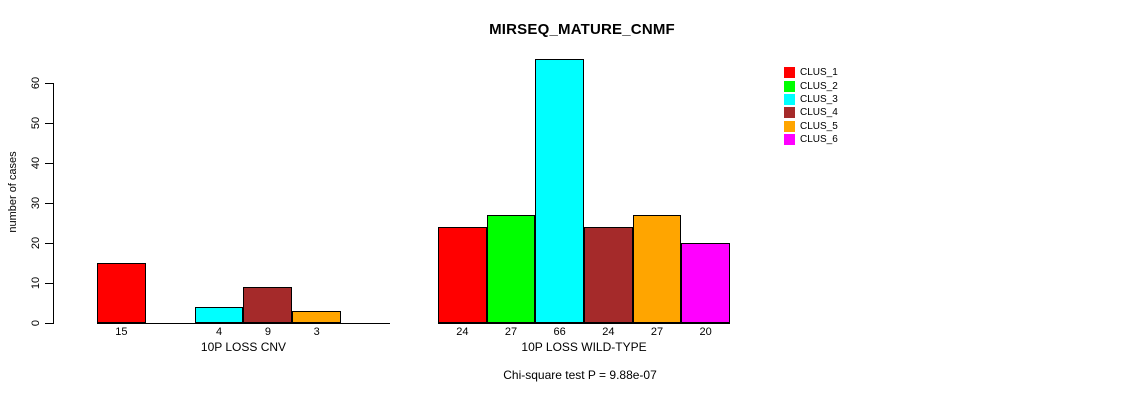  What do you see at coordinates (121, 332) in the screenshot?
I see `bar-value-label: 15` at bounding box center [121, 332].